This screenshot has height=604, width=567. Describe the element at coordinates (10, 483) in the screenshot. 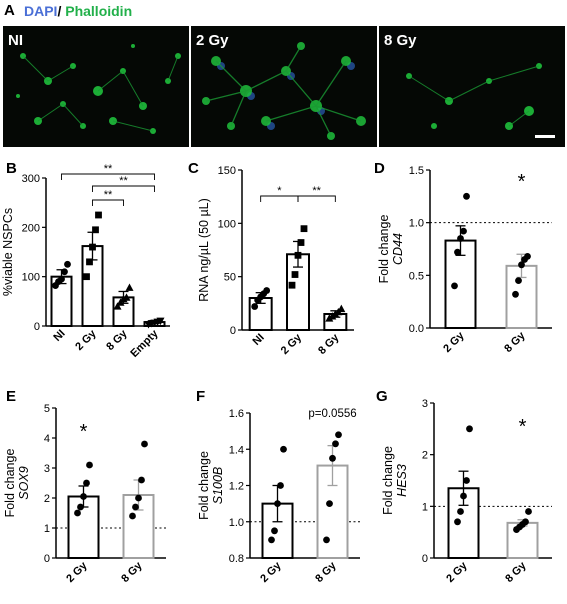

I see `chart-e-y-label: Fold change` at that location.